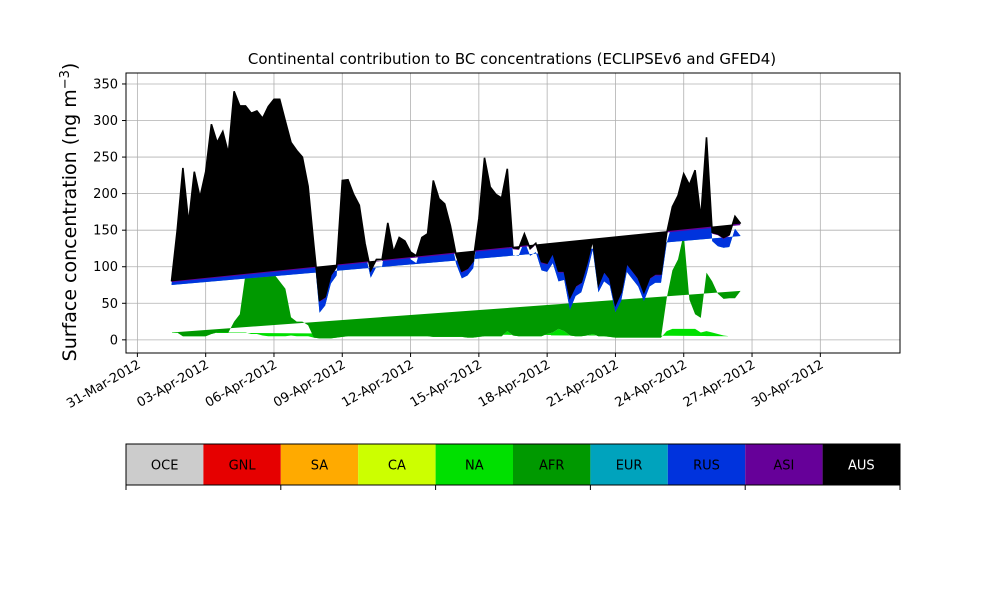 The width and height of the screenshot is (1000, 600). I want to click on y-axis-label-exponent: −3, so click(65, 79).